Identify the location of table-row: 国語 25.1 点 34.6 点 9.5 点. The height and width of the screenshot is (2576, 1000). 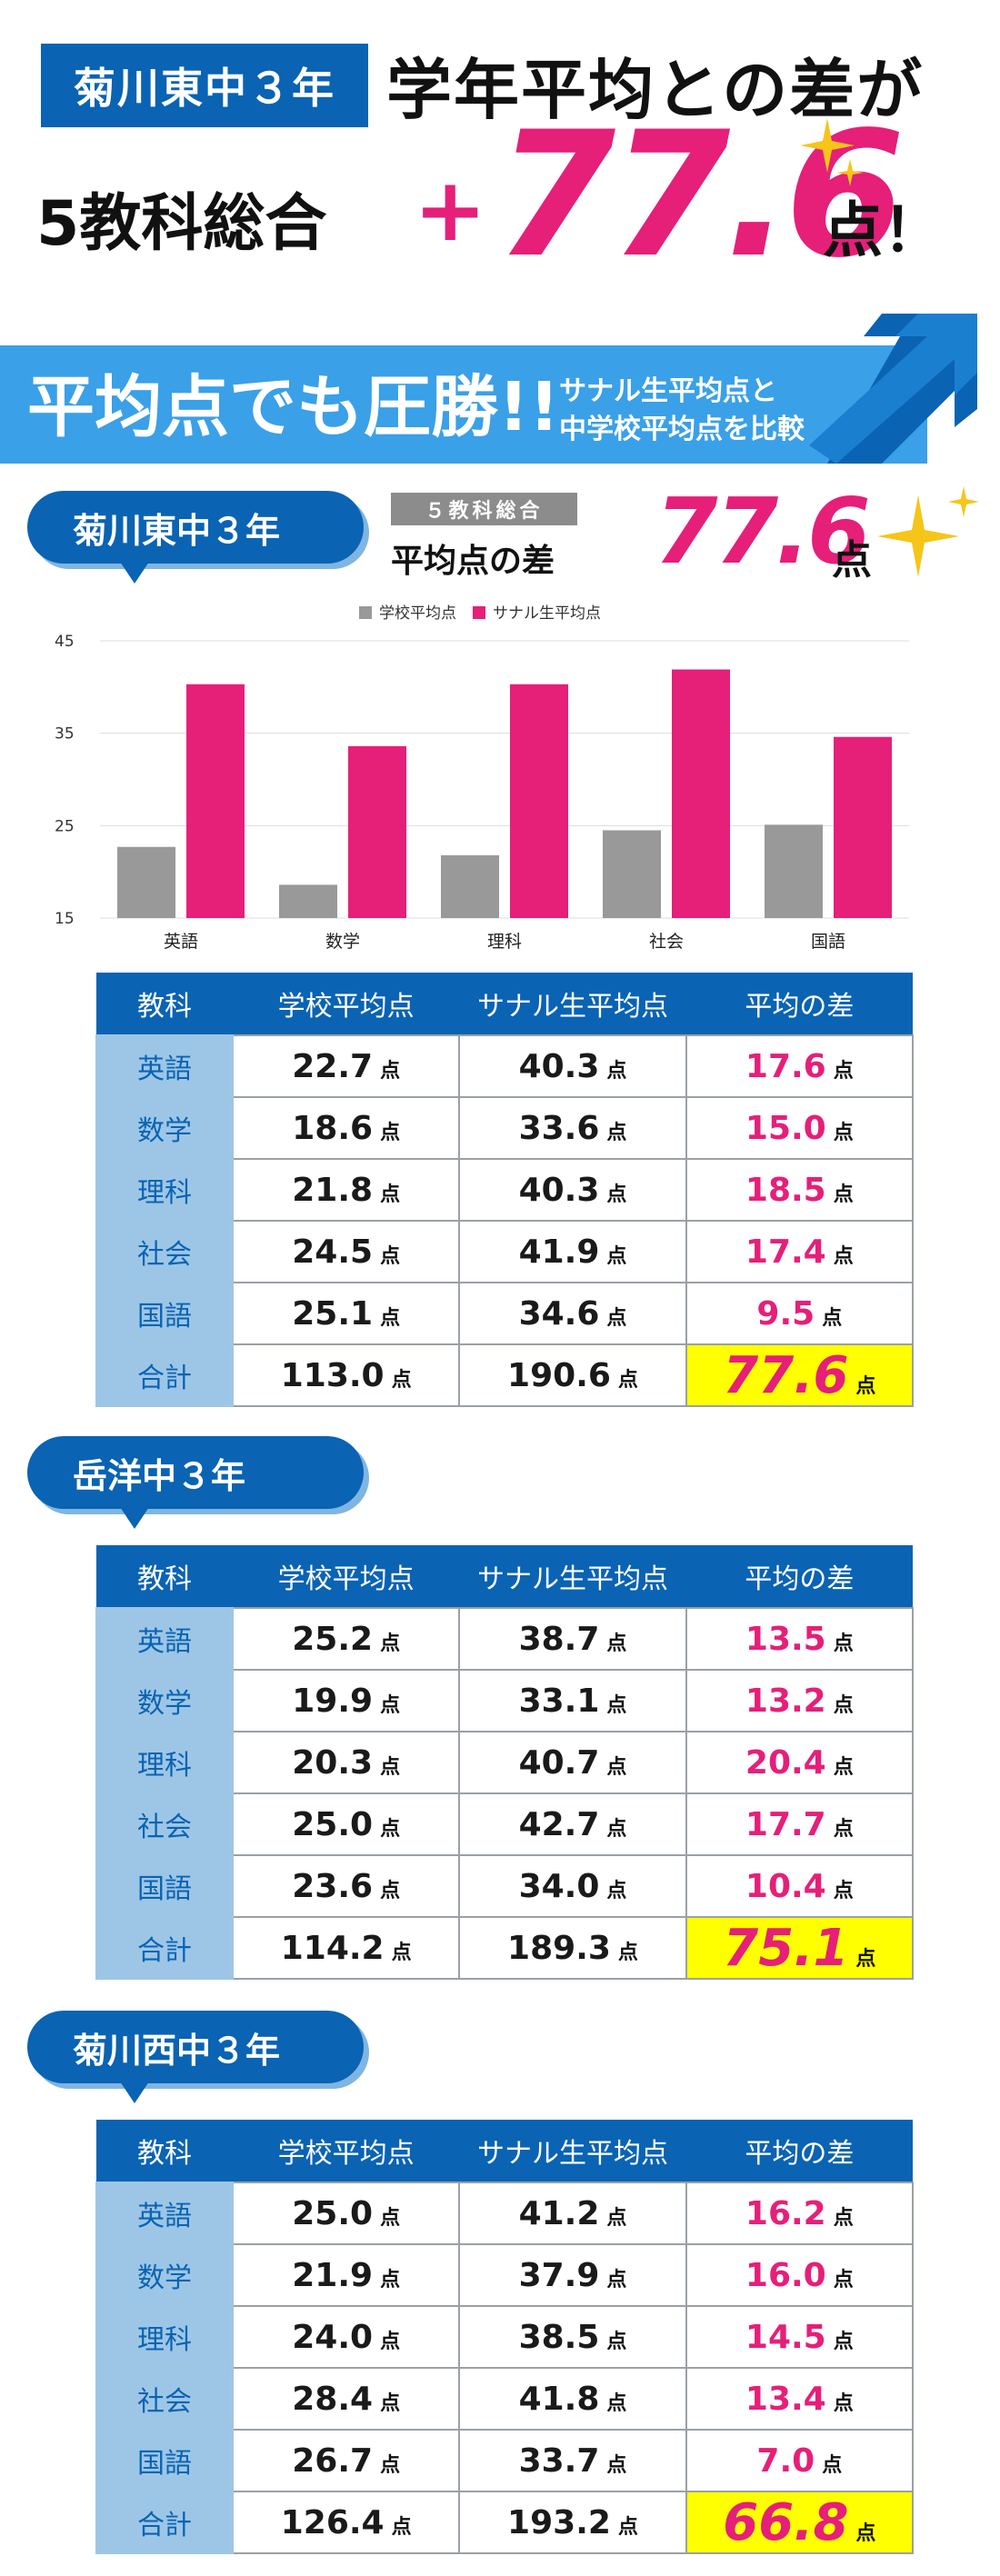
(505, 1313).